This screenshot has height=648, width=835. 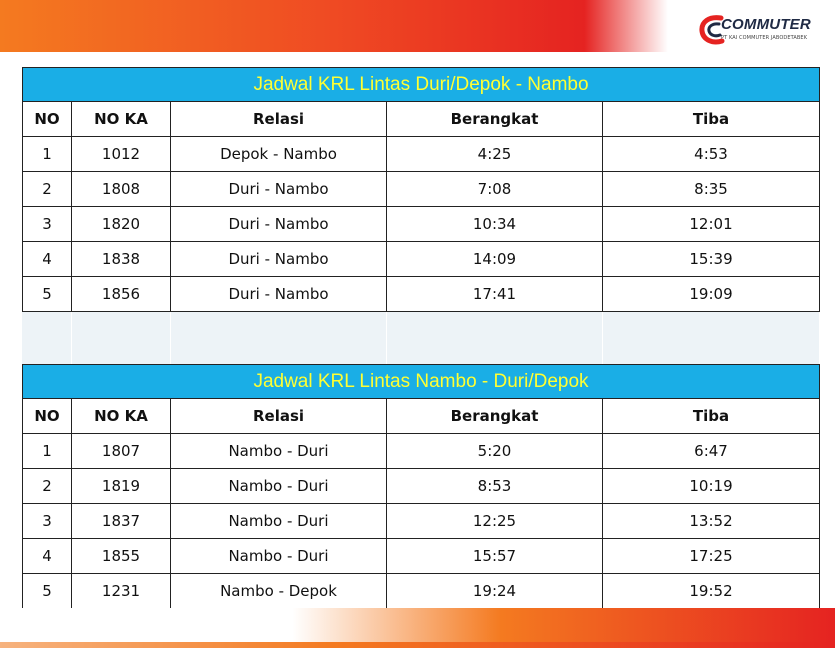 What do you see at coordinates (121, 591) in the screenshot?
I see `cell-no-ka: 1231` at bounding box center [121, 591].